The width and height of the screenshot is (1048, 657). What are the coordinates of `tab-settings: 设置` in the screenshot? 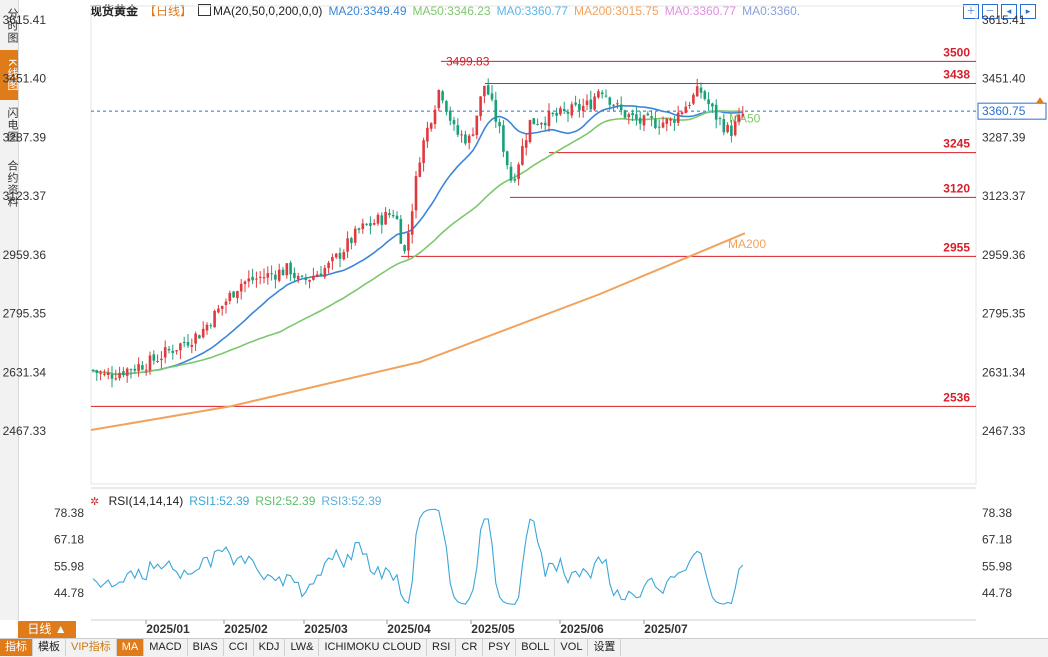 It's located at (605, 647).